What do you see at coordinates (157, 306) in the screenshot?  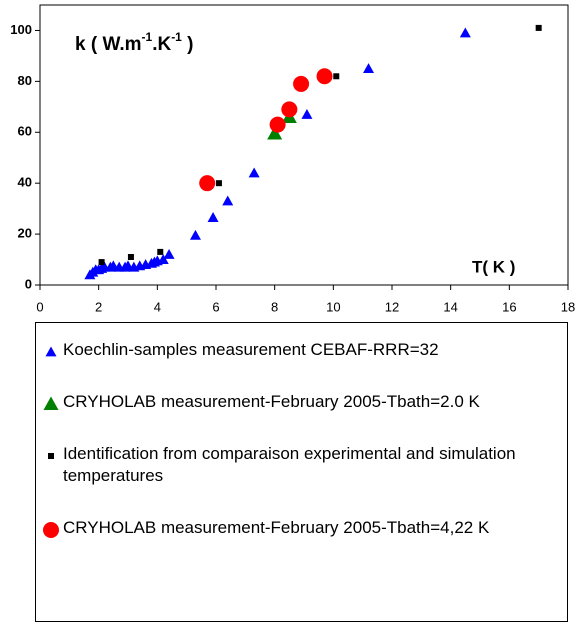 I see `x-tick-label: 4` at bounding box center [157, 306].